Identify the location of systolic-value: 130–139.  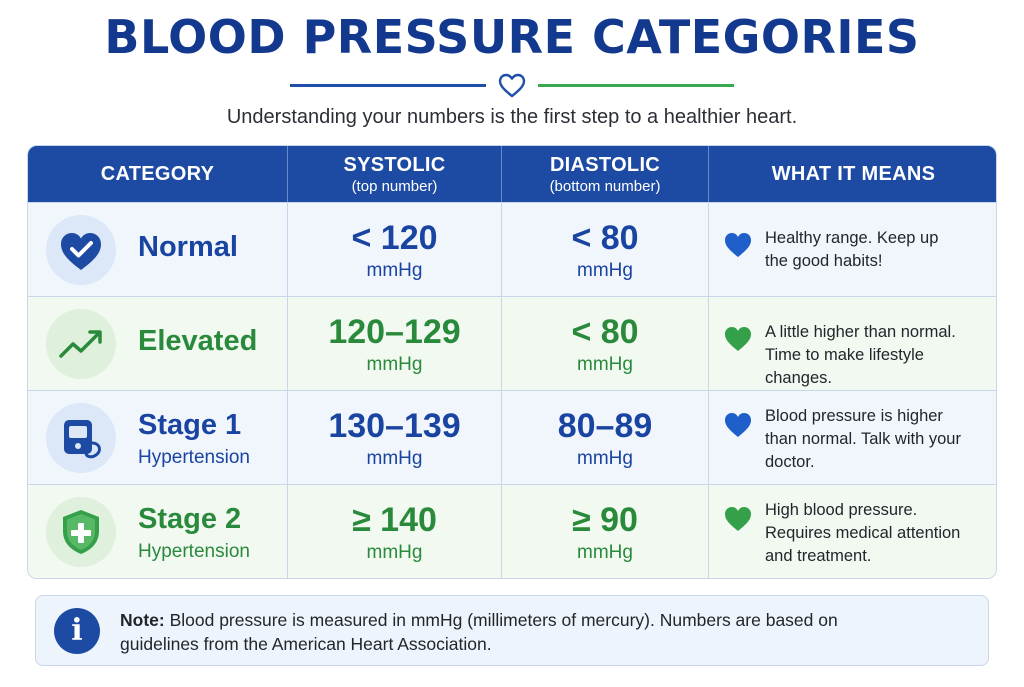
(394, 426).